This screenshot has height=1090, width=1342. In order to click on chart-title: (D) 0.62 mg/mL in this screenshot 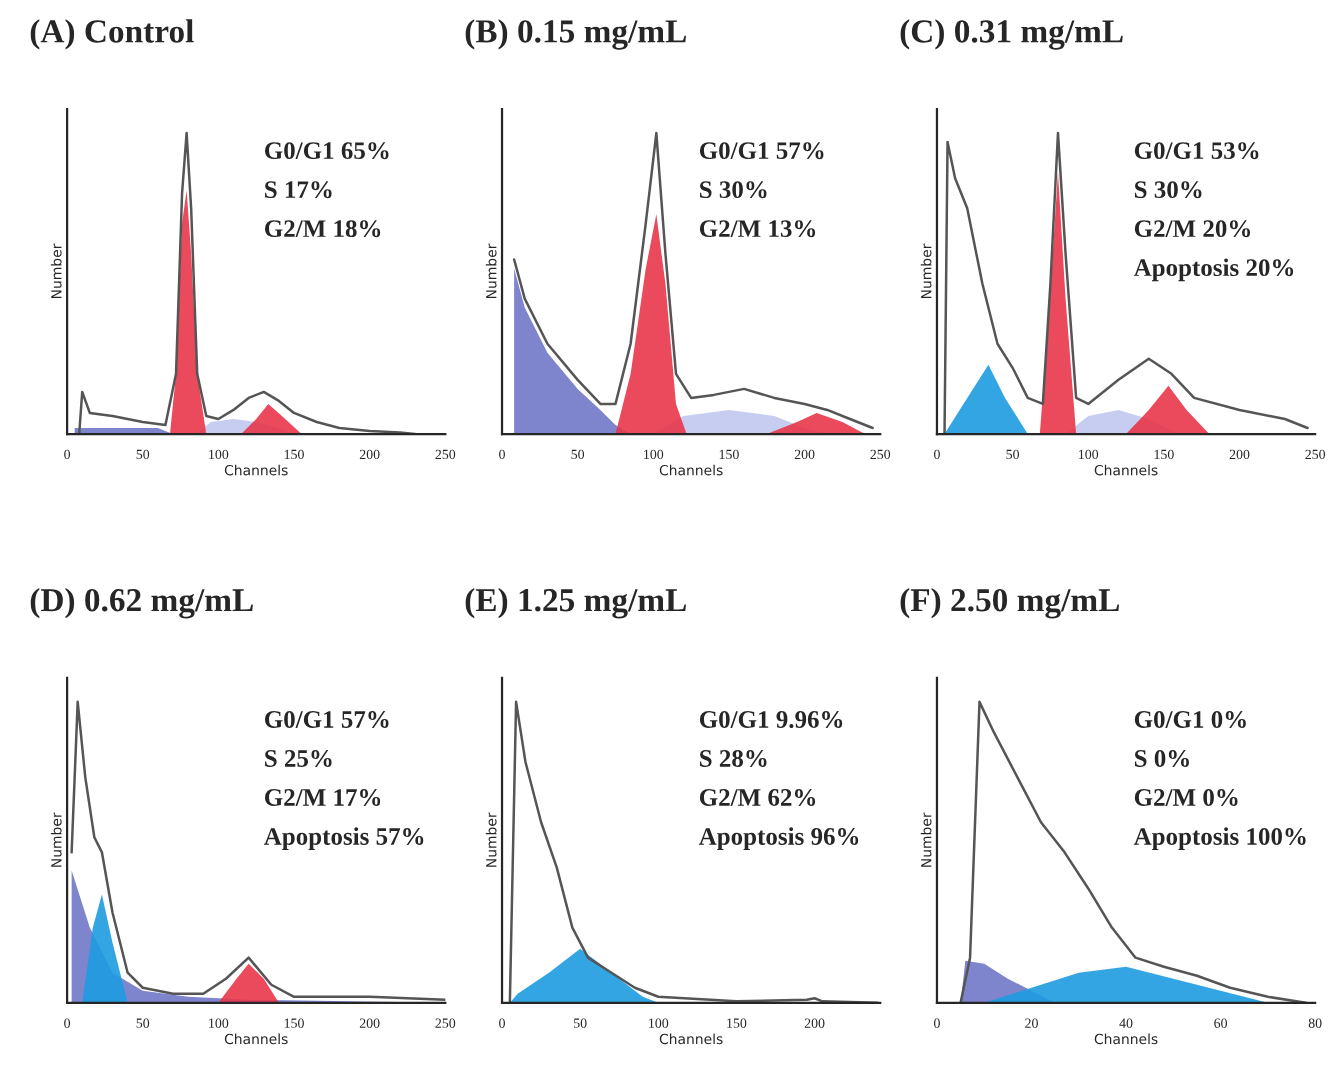, I will do `click(141, 603)`.